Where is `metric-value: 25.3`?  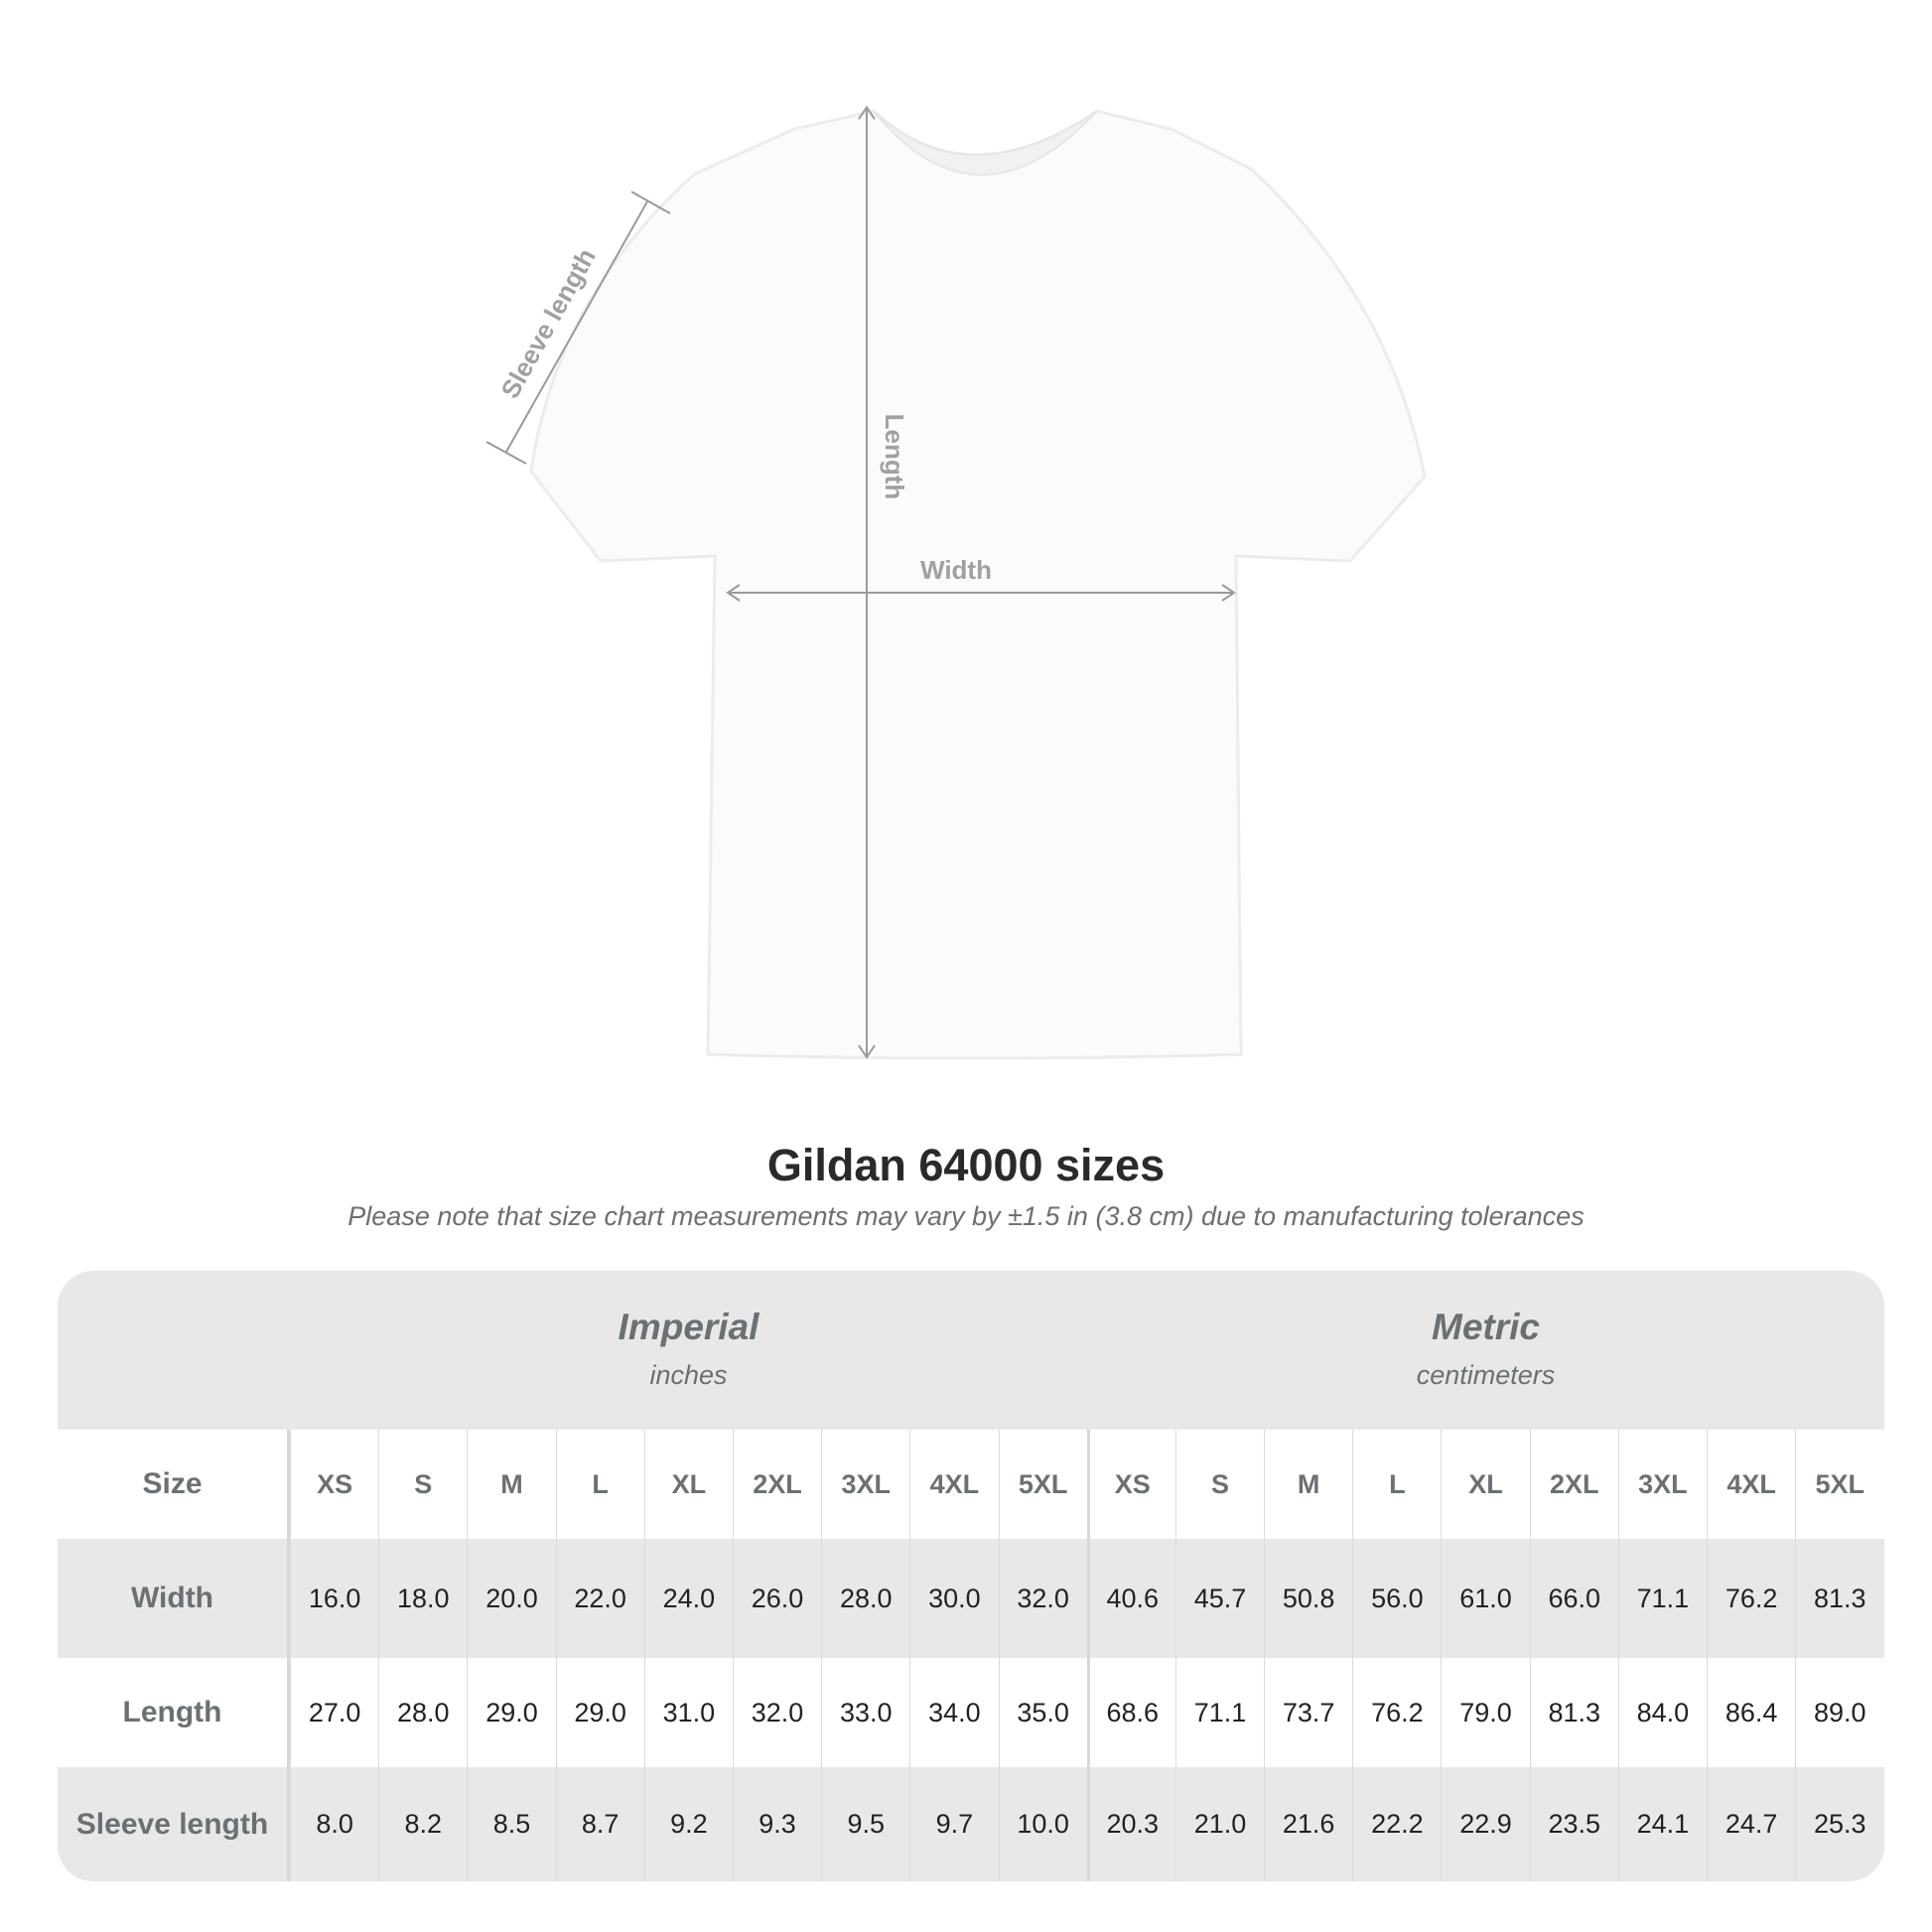
metric-value: 25.3 is located at coordinates (1839, 1824).